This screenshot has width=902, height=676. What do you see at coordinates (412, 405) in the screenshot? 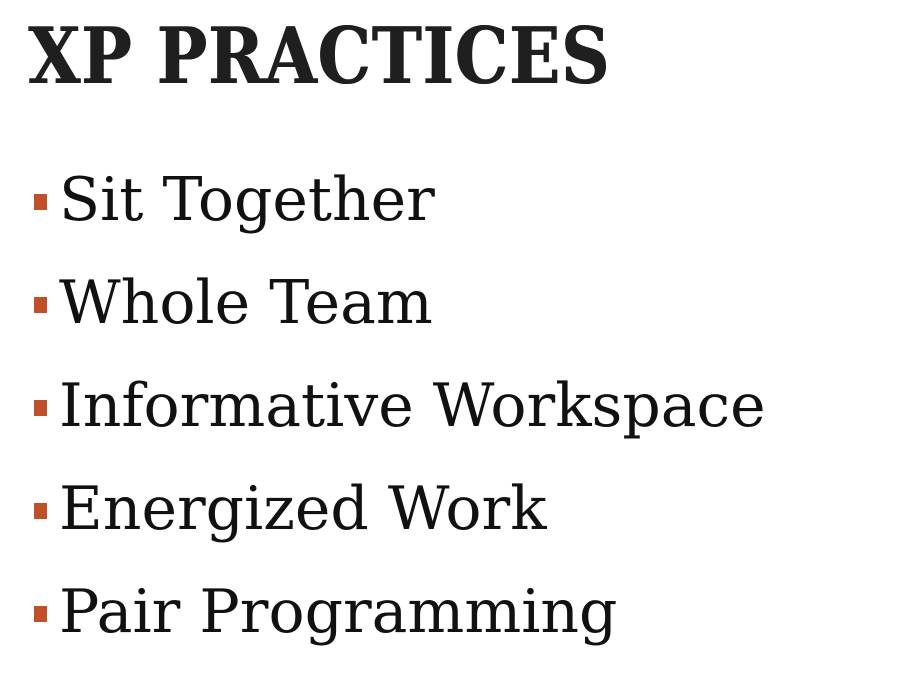
I see `bullet-label: Informative Workspace` at bounding box center [412, 405].